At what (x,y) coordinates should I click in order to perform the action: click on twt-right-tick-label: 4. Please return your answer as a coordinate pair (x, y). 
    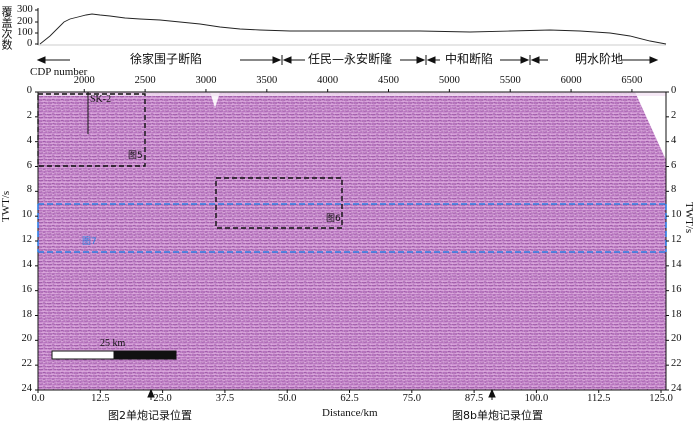
    Looking at the image, I should click on (674, 140).